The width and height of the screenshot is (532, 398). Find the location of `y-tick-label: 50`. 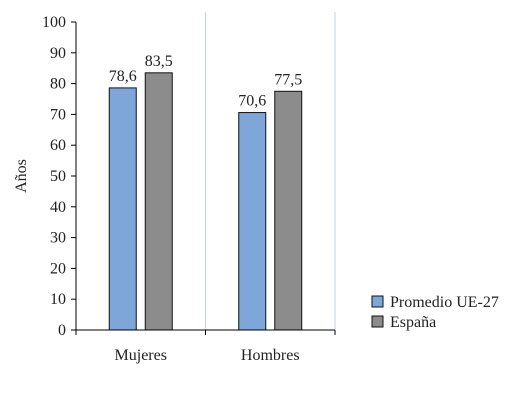

y-tick-label: 50 is located at coordinates (58, 176).